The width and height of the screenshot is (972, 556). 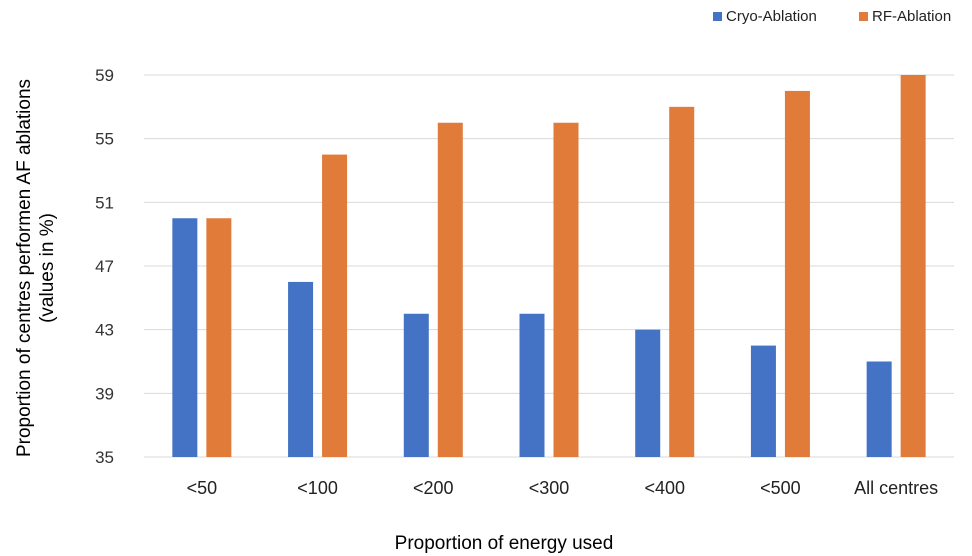 What do you see at coordinates (433, 488) in the screenshot?
I see `x-tick-label: <200` at bounding box center [433, 488].